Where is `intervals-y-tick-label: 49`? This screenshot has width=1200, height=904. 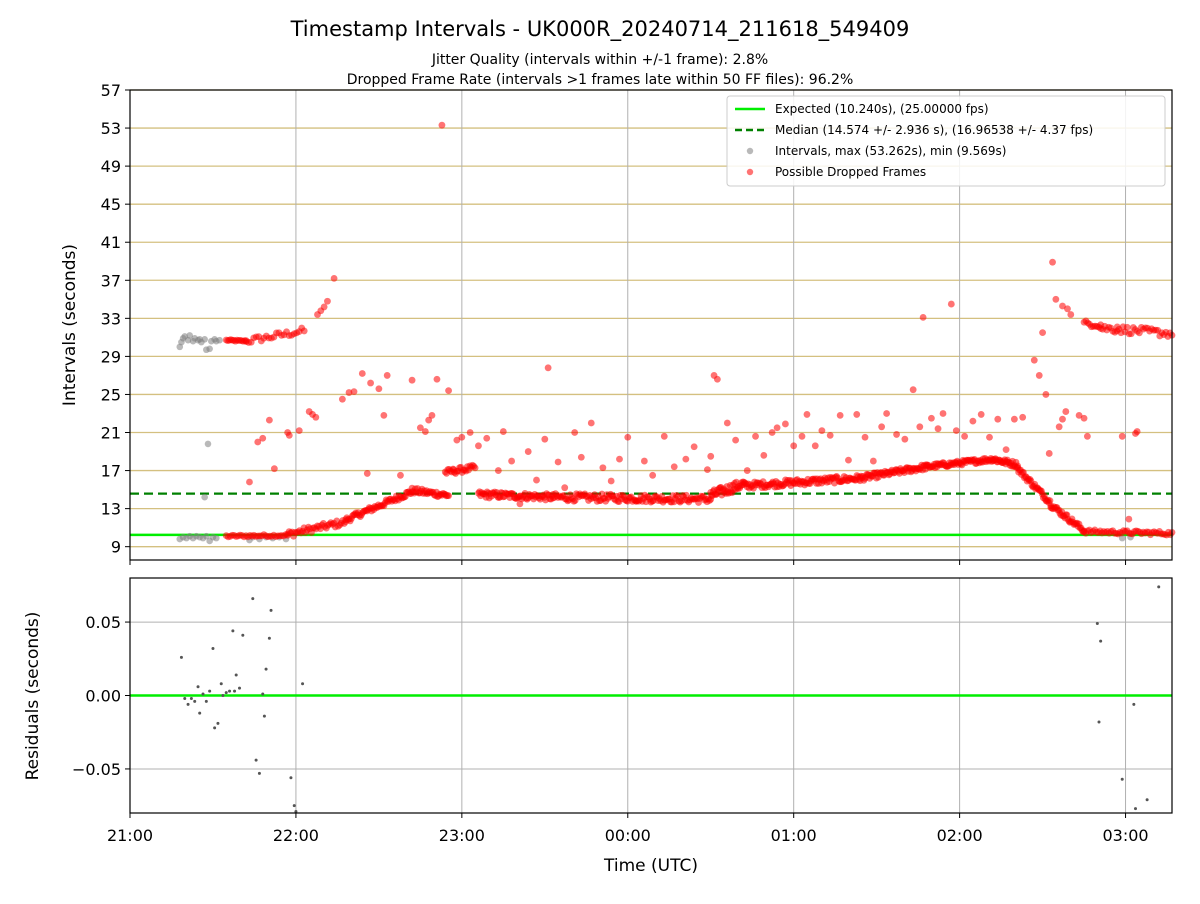 intervals-y-tick-label: 49 is located at coordinates (111, 166).